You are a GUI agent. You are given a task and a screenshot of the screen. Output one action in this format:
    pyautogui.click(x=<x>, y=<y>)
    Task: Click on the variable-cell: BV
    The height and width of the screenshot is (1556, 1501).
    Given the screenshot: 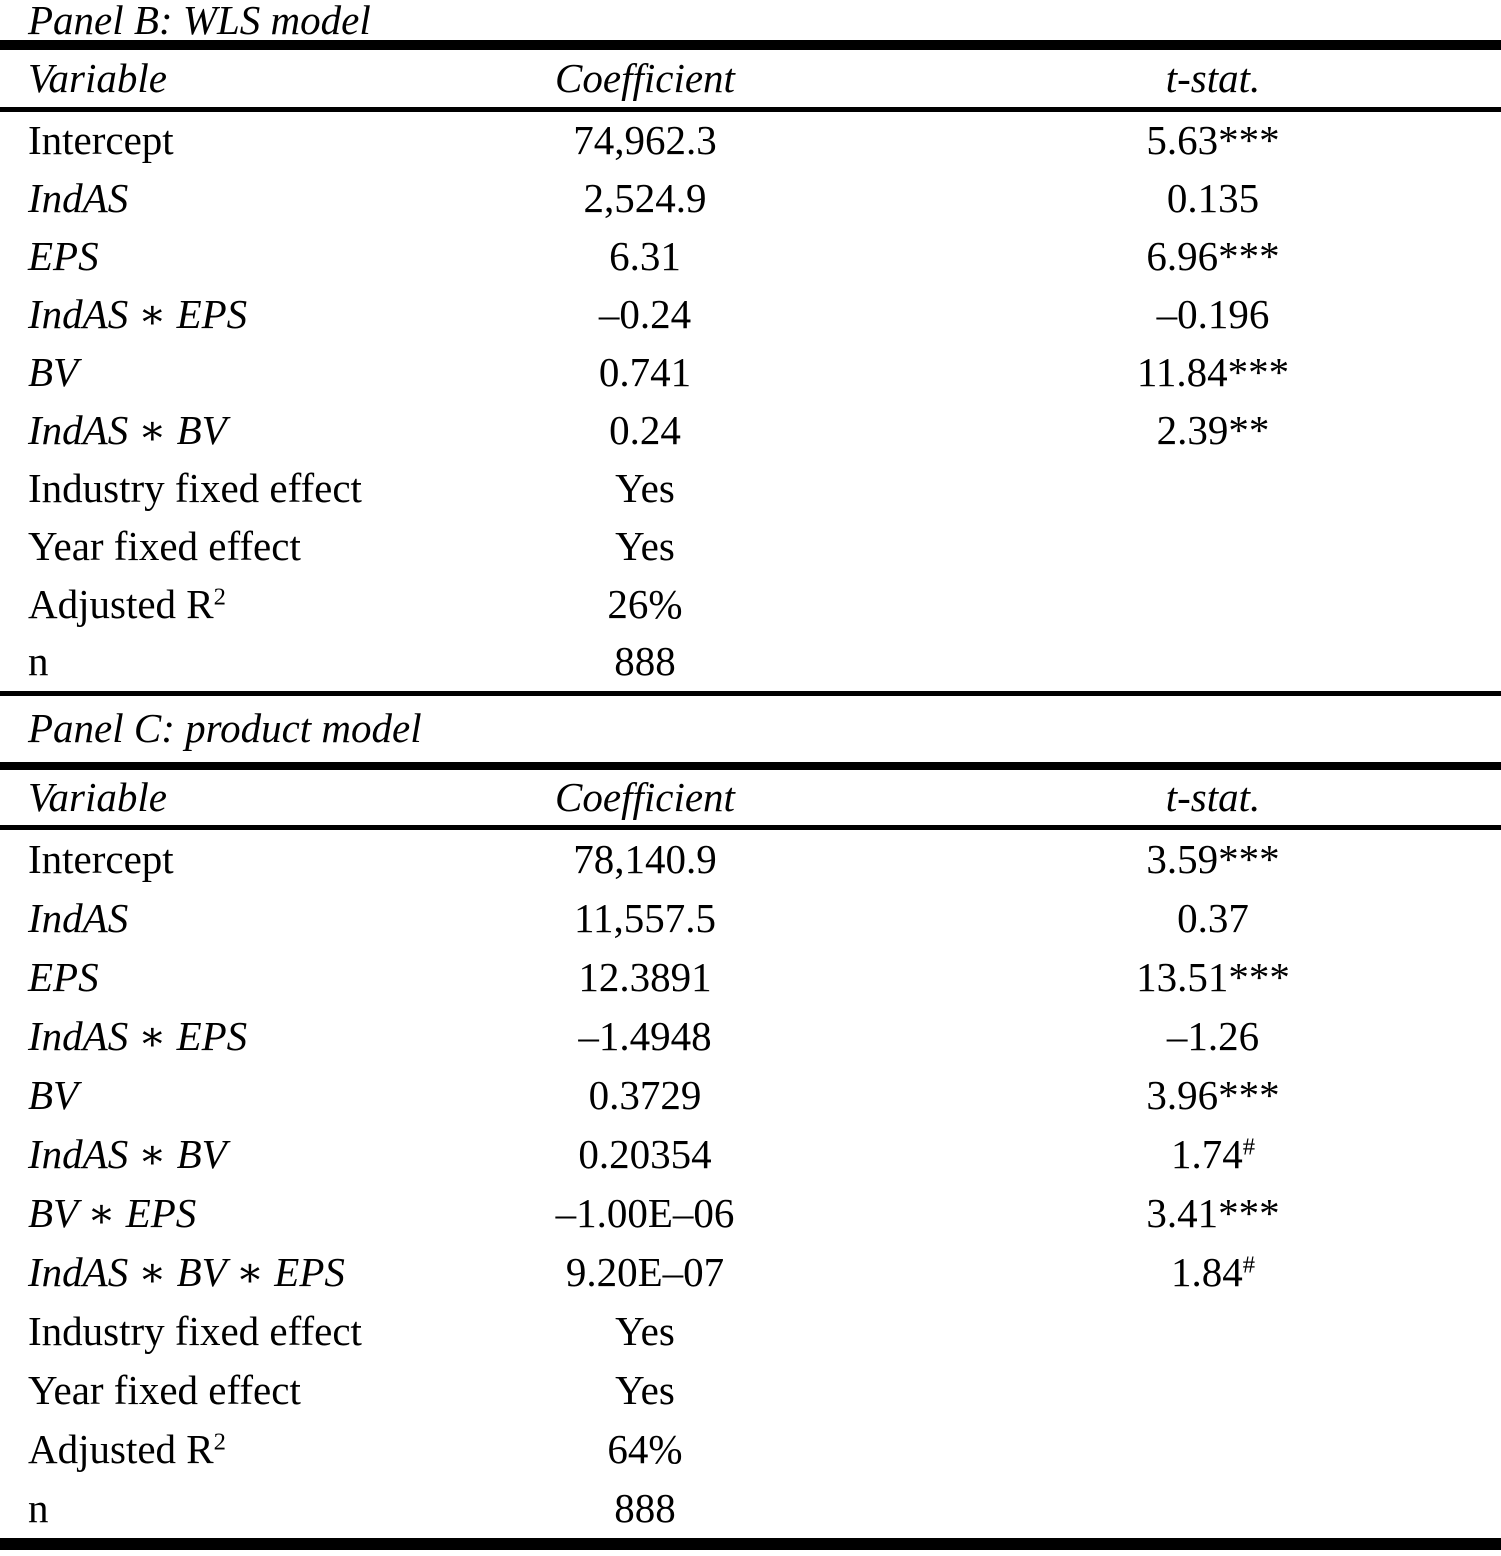 What is the action you would take?
    pyautogui.click(x=220, y=1095)
    